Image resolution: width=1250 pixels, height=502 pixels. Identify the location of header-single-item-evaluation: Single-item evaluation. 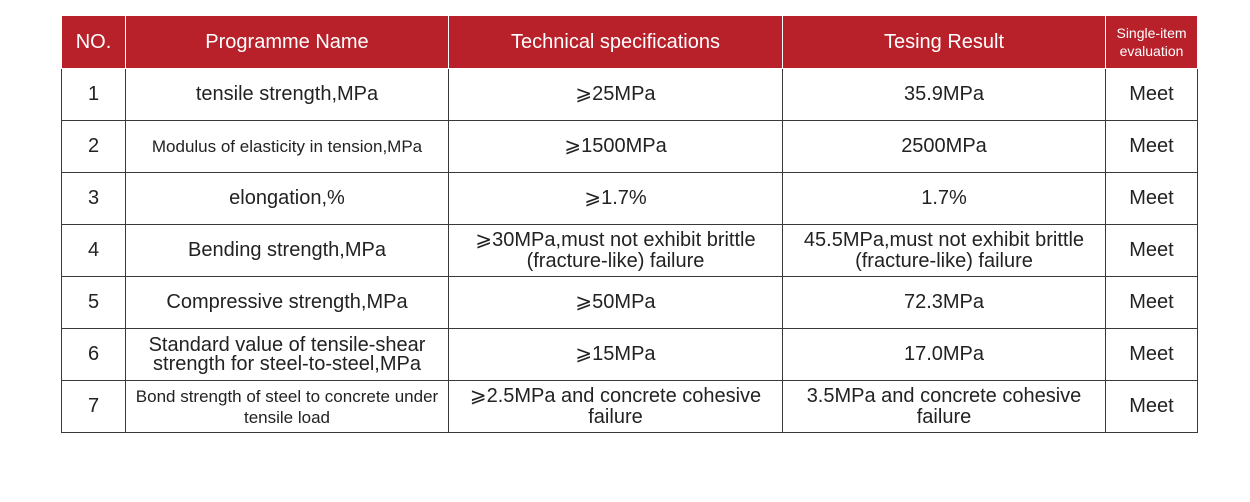
(1151, 42).